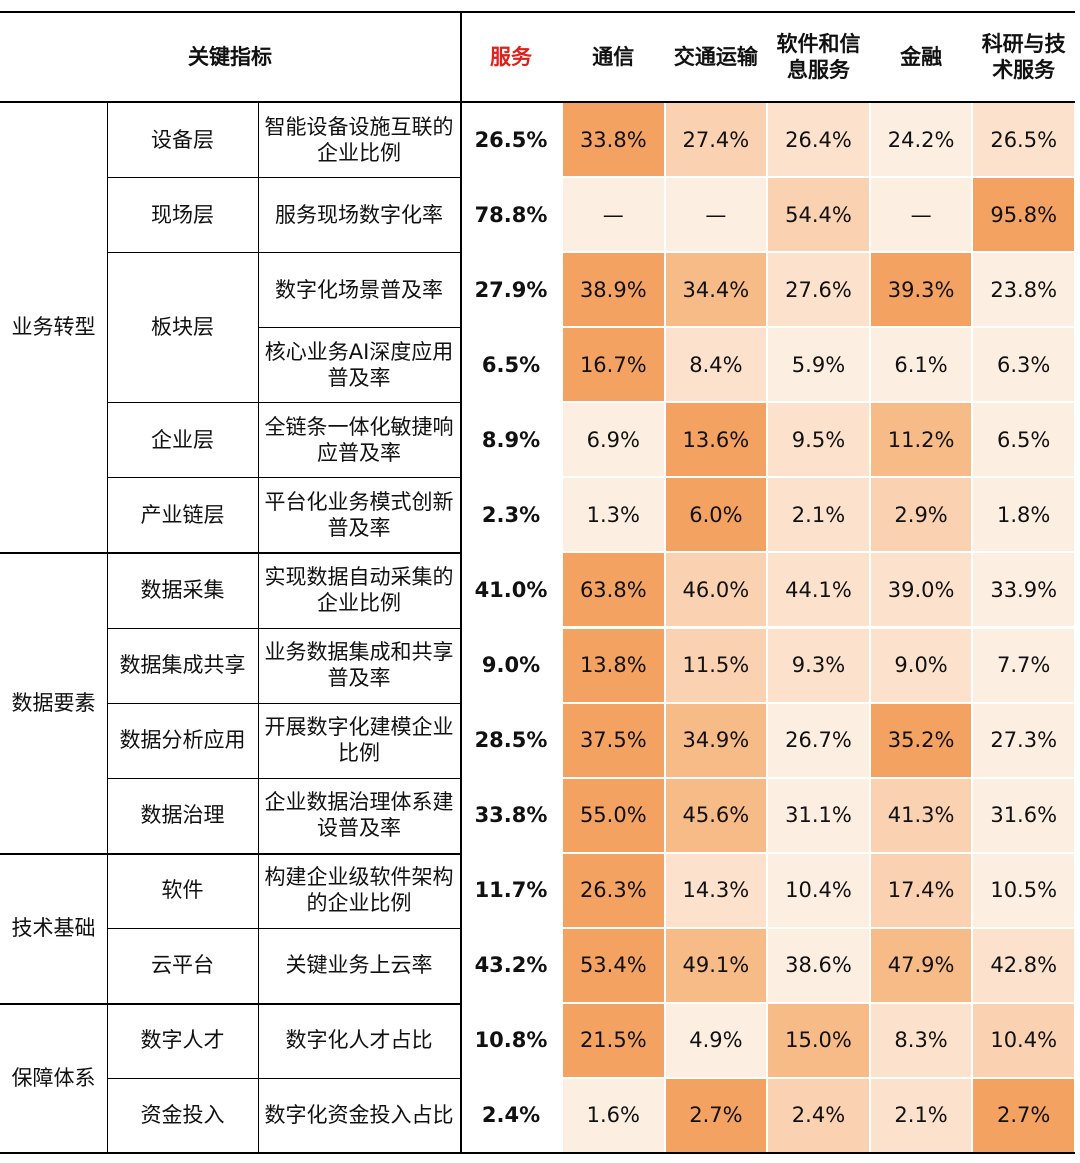  Describe the element at coordinates (613, 515) in the screenshot. I see `heat-cell: 1.3%` at that location.